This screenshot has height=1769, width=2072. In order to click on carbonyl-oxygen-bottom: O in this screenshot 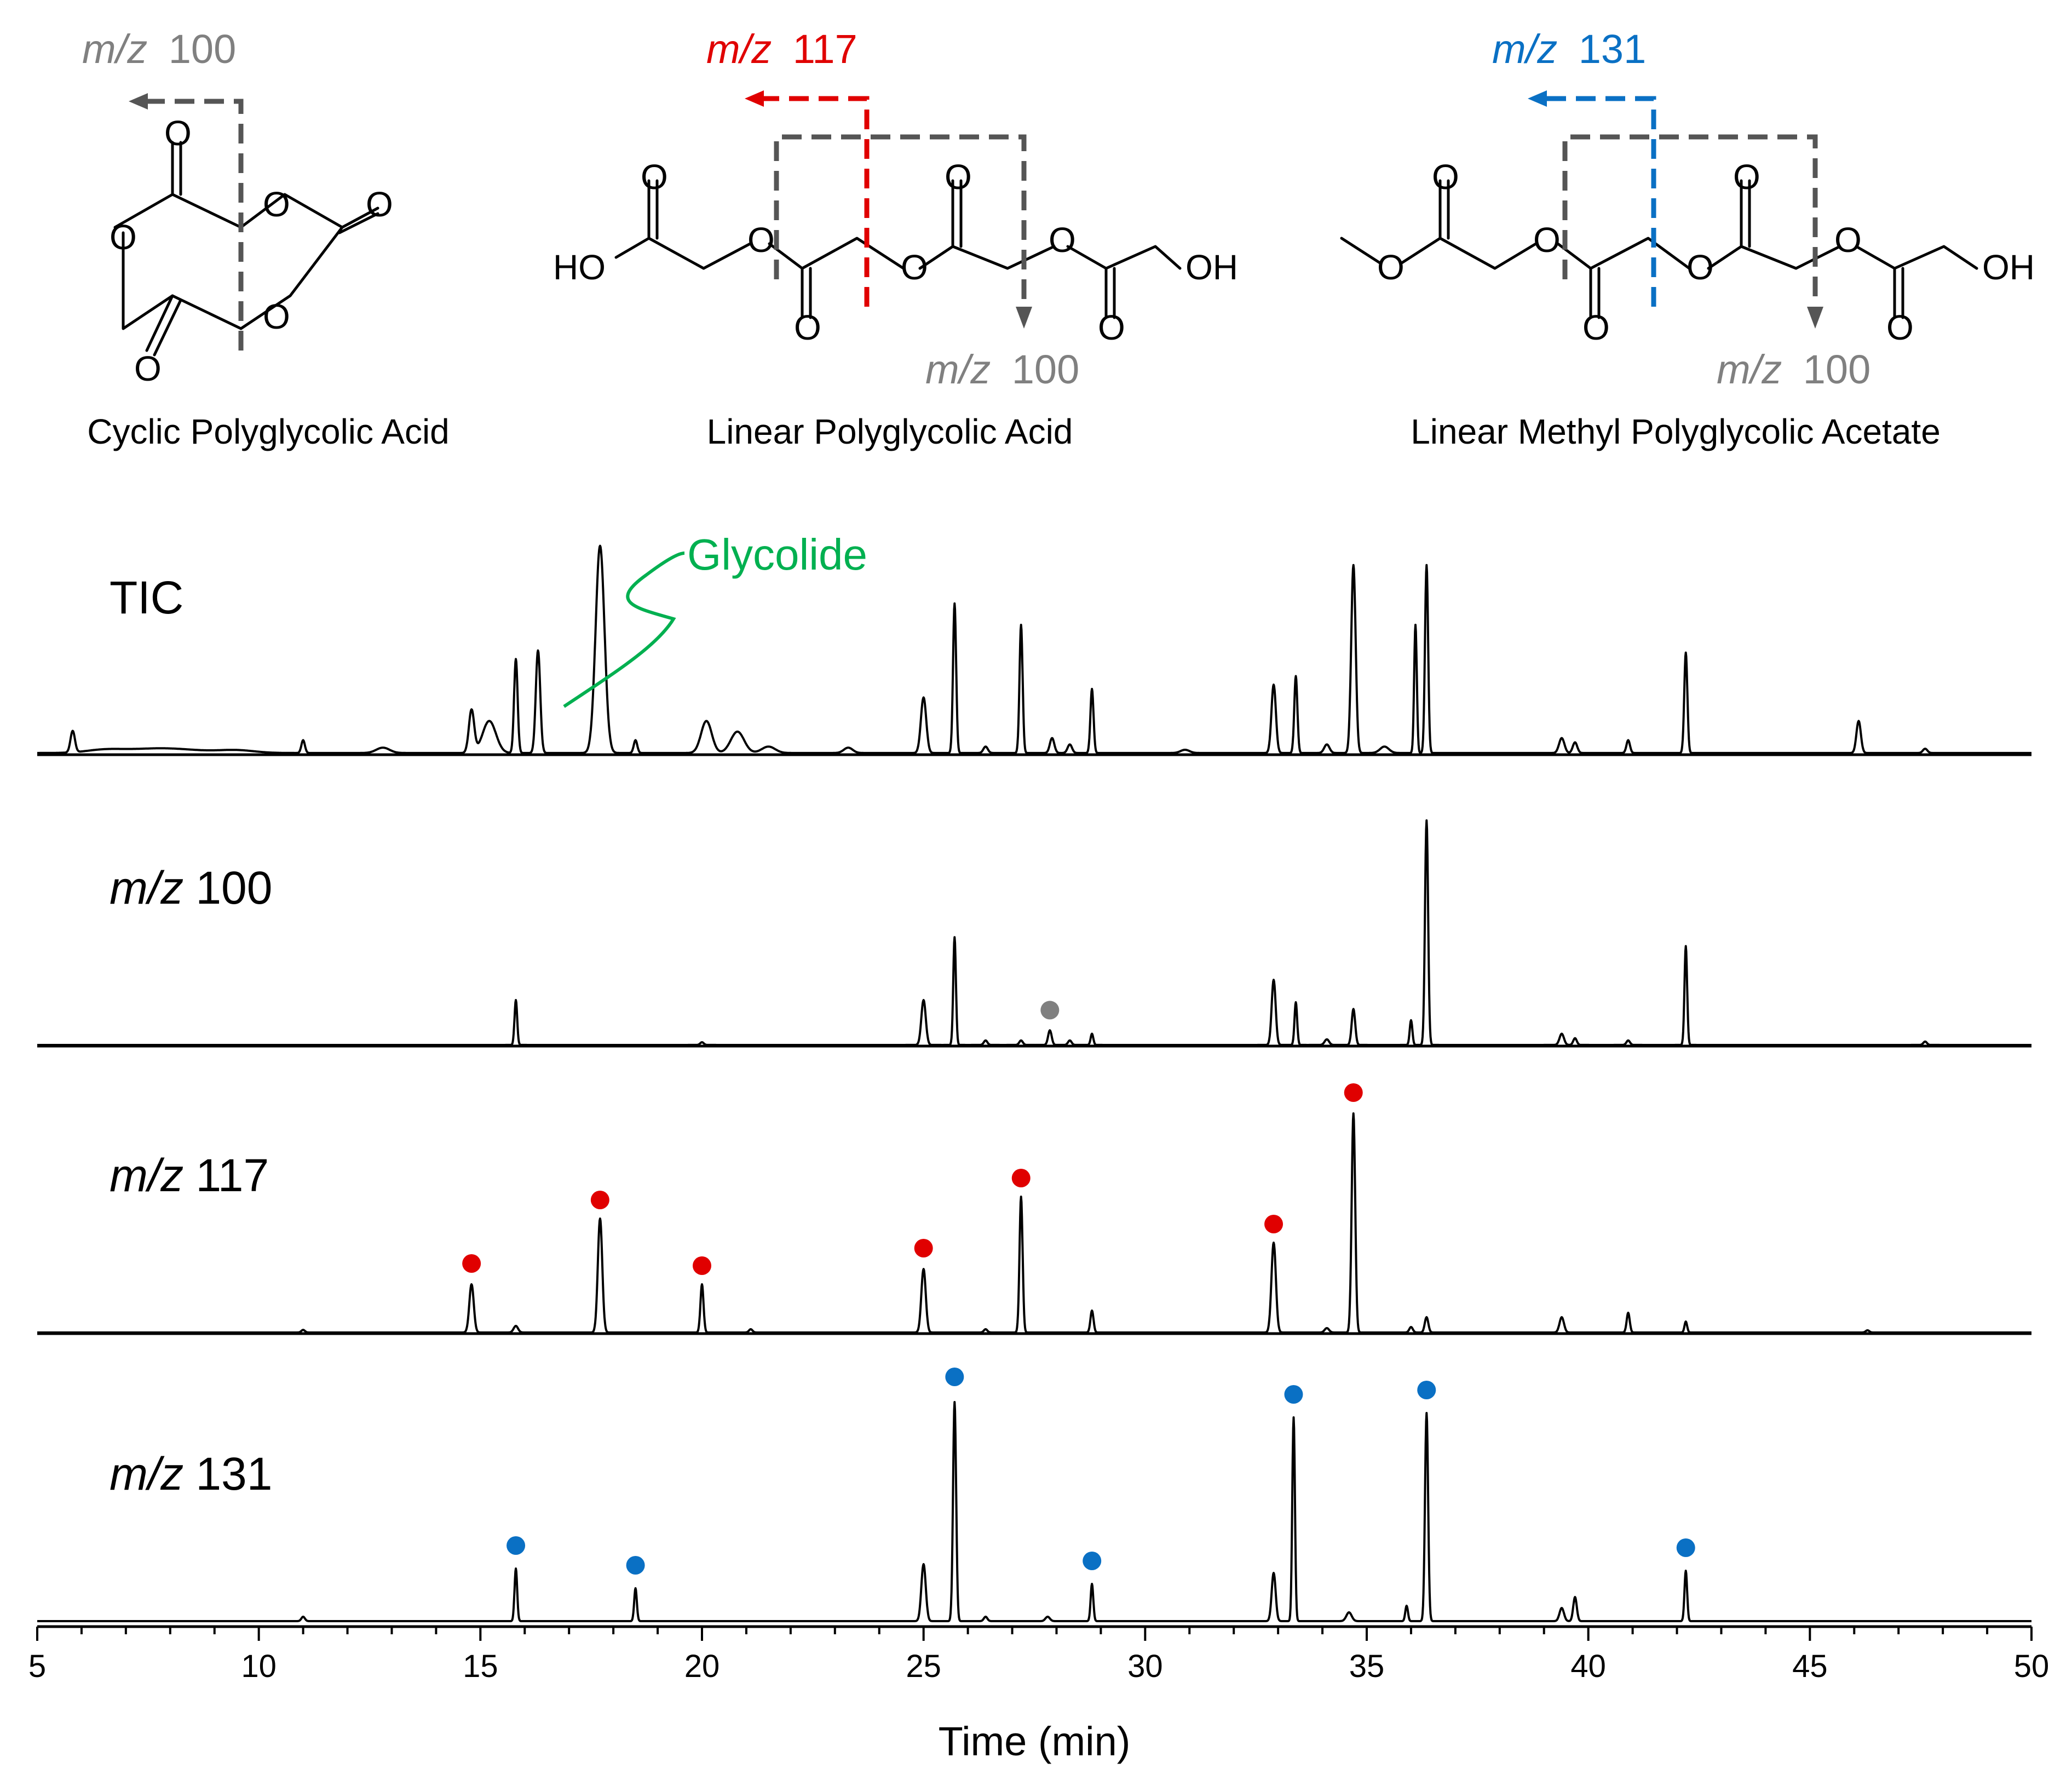, I will do `click(148, 368)`.